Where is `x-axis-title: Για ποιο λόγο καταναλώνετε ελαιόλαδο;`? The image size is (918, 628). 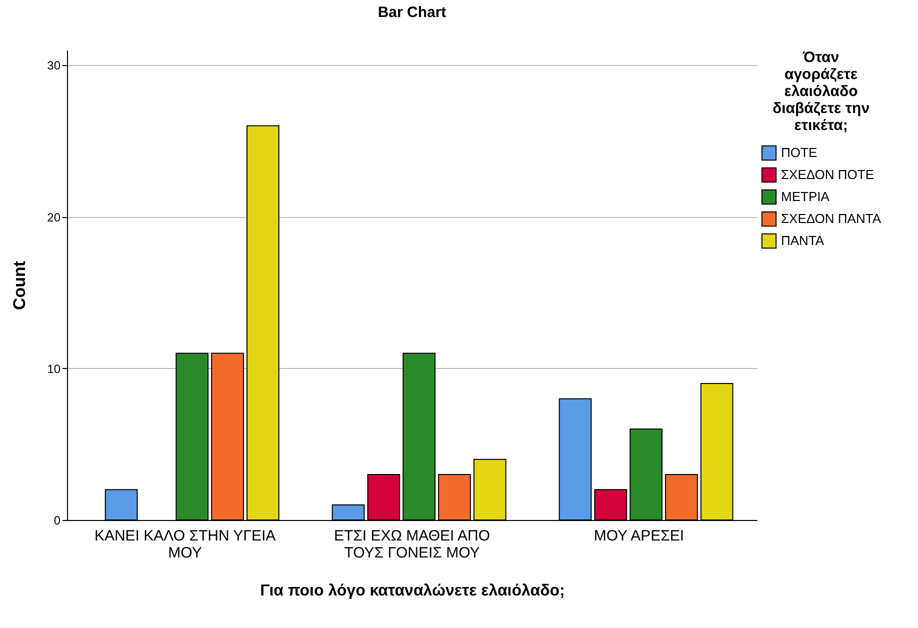
x-axis-title: Για ποιο λόγο καταναλώνετε ελαιόλαδο; is located at coordinates (412, 591).